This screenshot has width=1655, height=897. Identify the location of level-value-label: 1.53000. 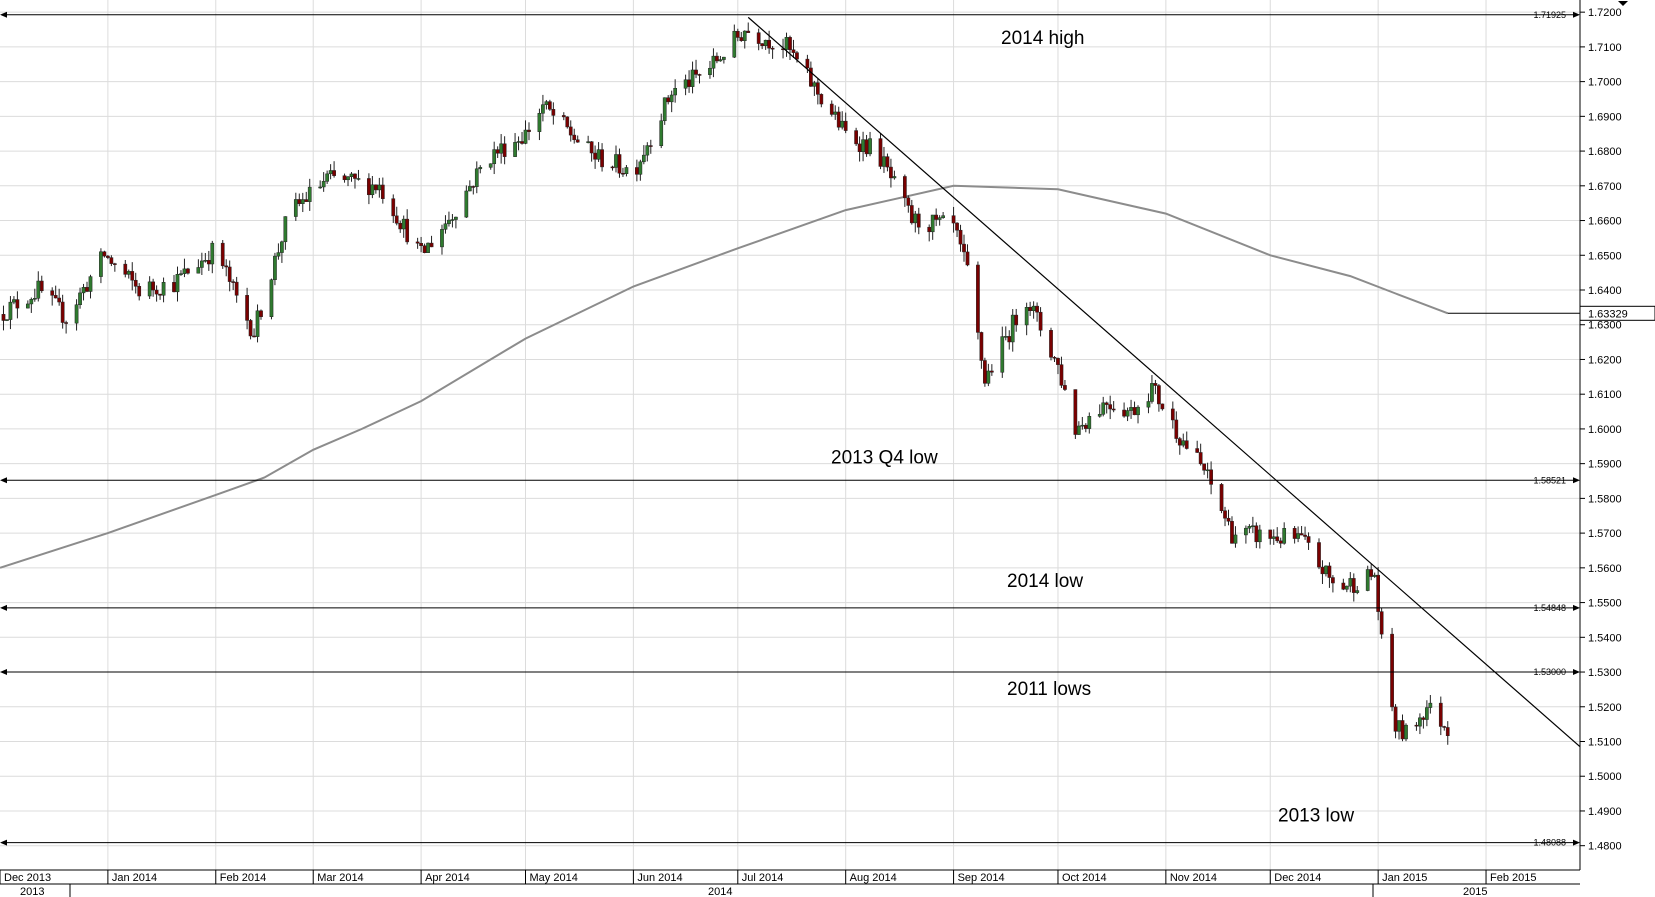
(1549, 672).